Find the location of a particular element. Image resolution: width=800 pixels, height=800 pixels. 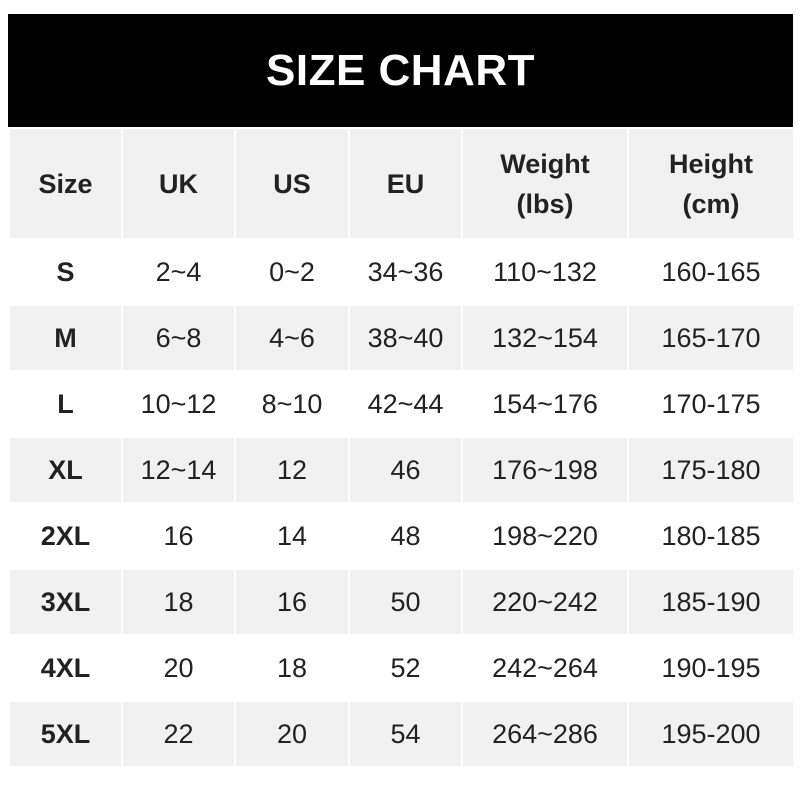

cell-uk: 18 is located at coordinates (178, 602).